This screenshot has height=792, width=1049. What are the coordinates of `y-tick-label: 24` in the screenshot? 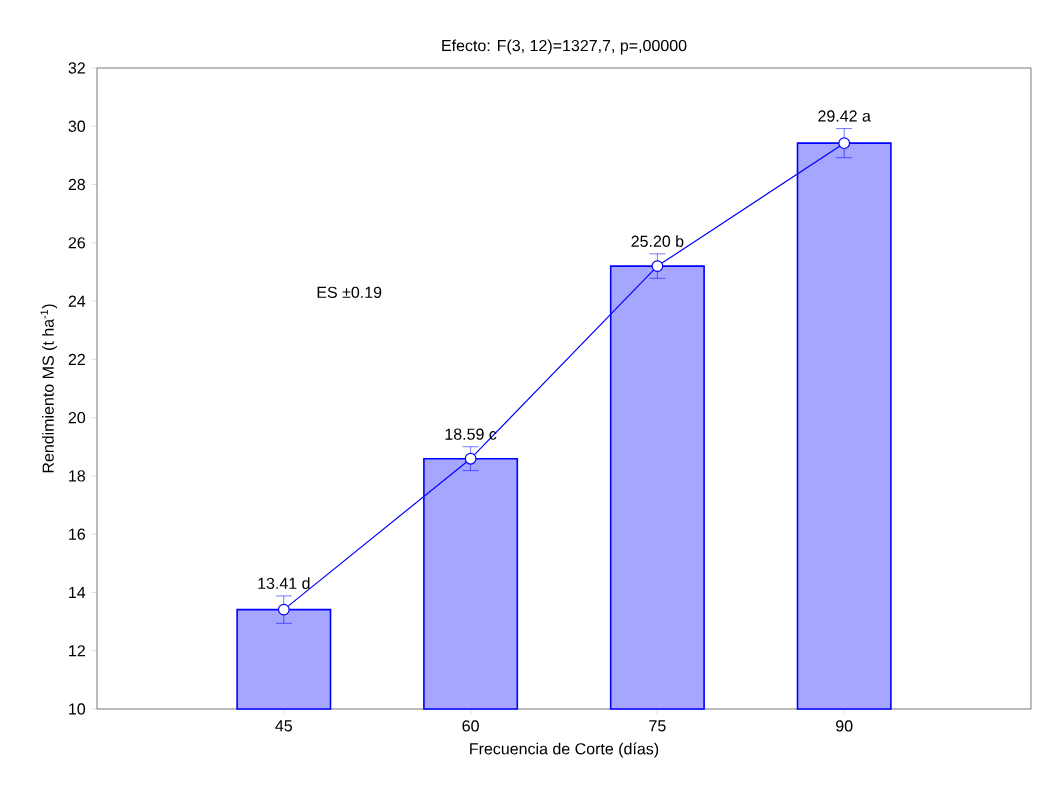 It's located at (77, 301).